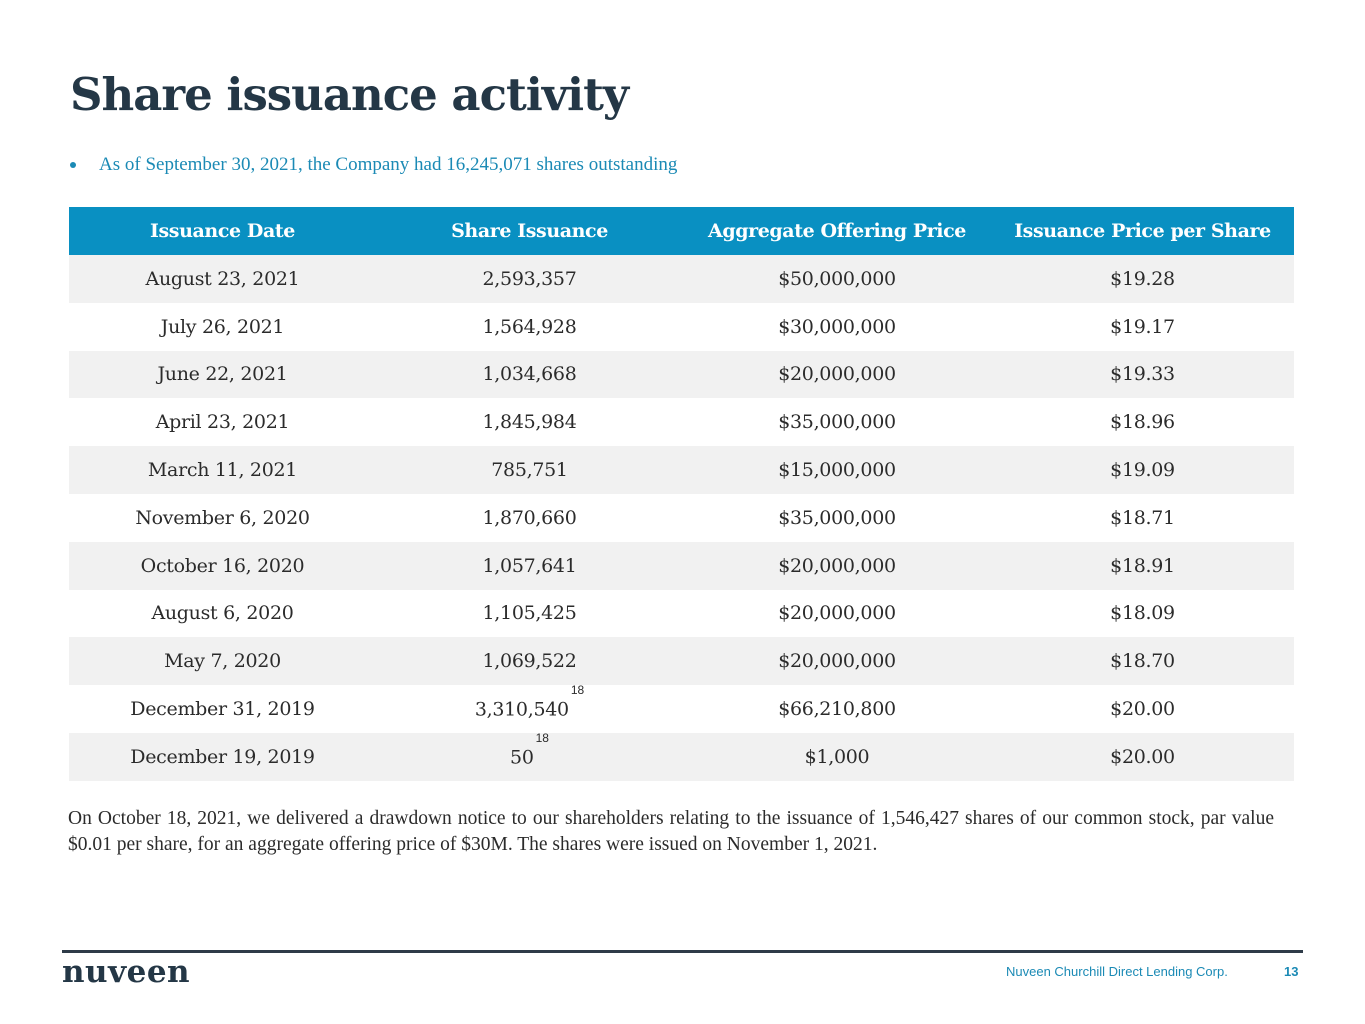 The height and width of the screenshot is (1024, 1365). I want to click on header-issuance-price-per-share: Issuance Price per Share, so click(1142, 231).